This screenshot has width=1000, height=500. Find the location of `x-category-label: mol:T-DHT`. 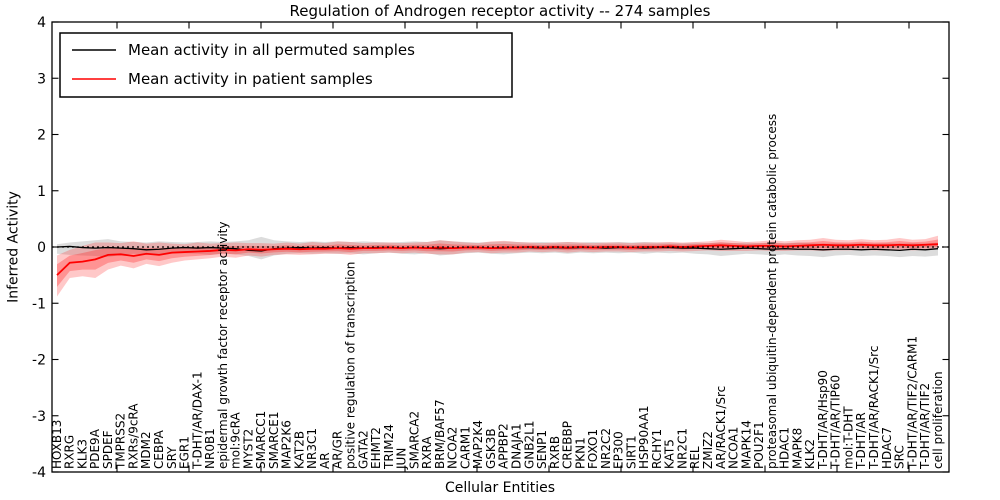

x-category-label: mol:T-DHT is located at coordinates (848, 437).